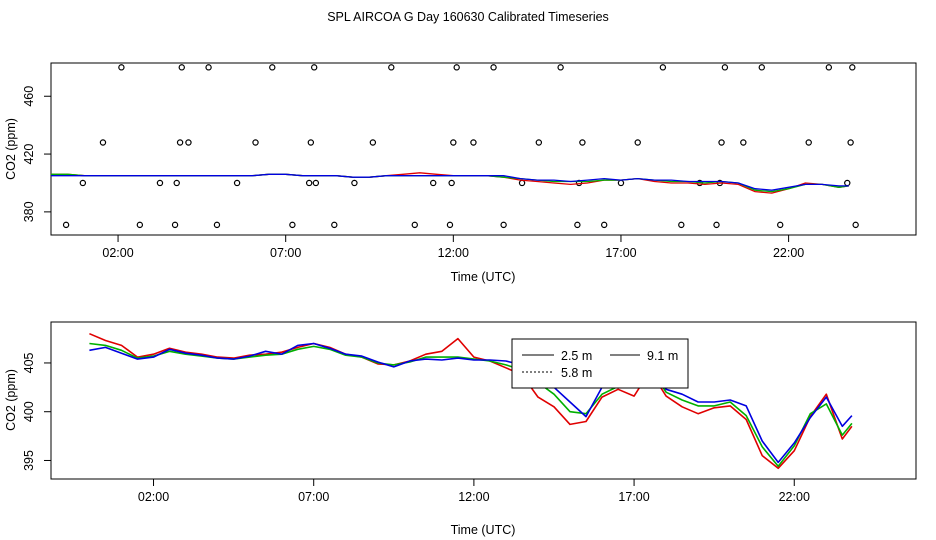 Image resolution: width=936 pixels, height=540 pixels. I want to click on bottom-y-tick-label: 400, so click(29, 411).